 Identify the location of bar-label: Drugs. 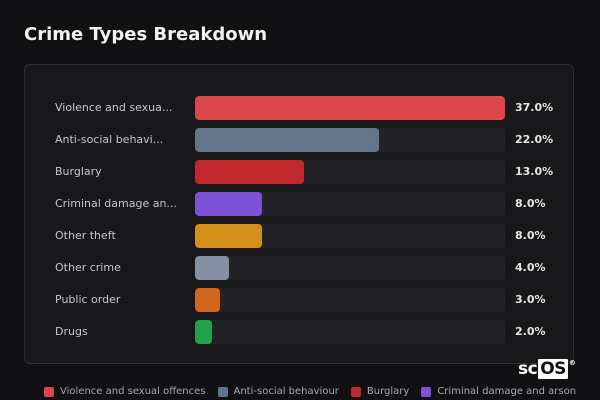
(71, 331).